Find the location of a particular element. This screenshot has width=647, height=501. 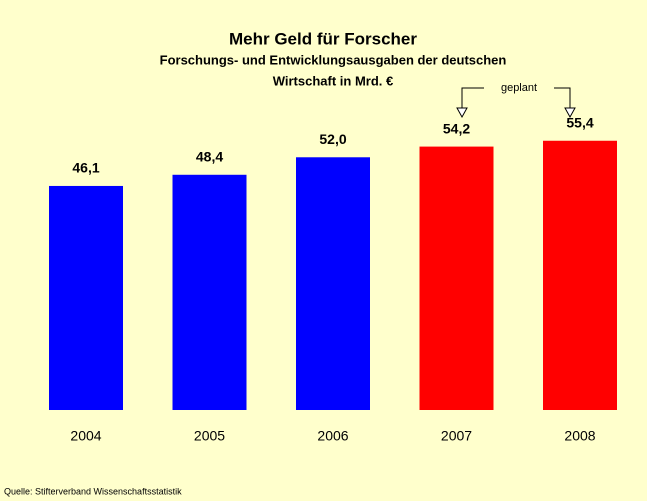

chart-subtitle: Wirtschaft in Mrd. € is located at coordinates (333, 80).